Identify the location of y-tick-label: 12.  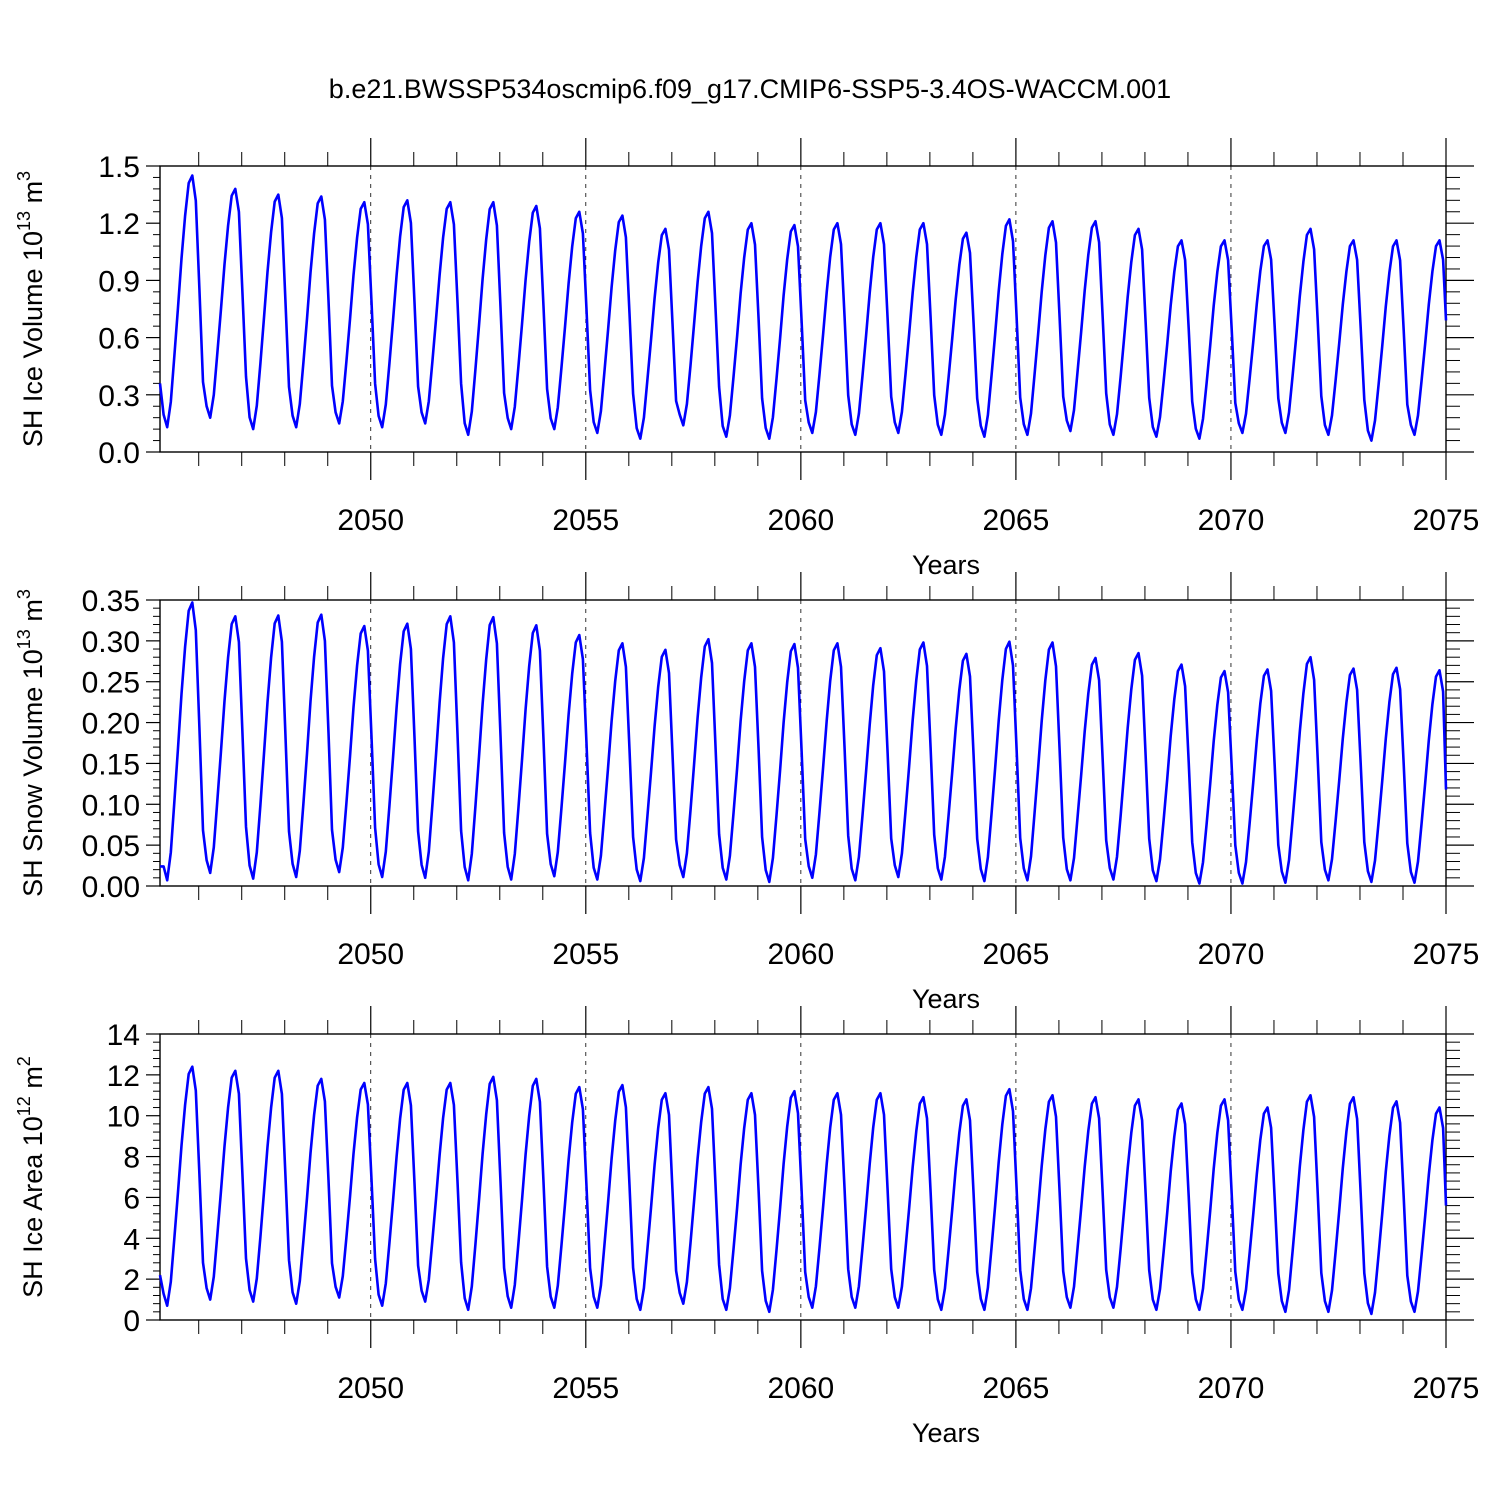
(123, 1076).